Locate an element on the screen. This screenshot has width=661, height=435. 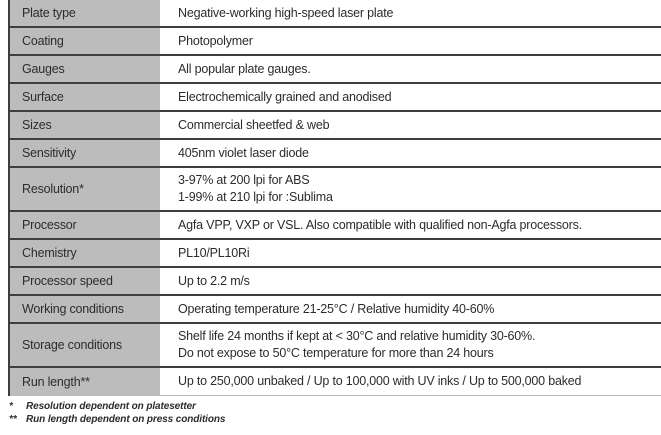
value-line: 3-97% at 200 lpi for ABS is located at coordinates (244, 180).